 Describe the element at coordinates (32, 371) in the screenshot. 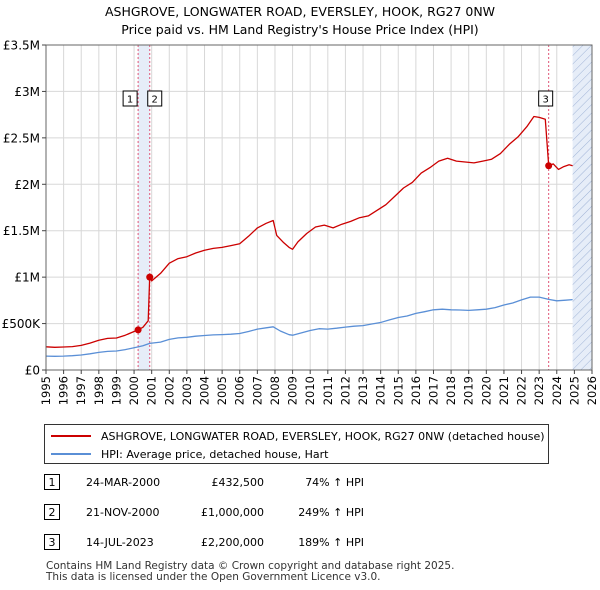

I see `y-tick-label: £0` at that location.